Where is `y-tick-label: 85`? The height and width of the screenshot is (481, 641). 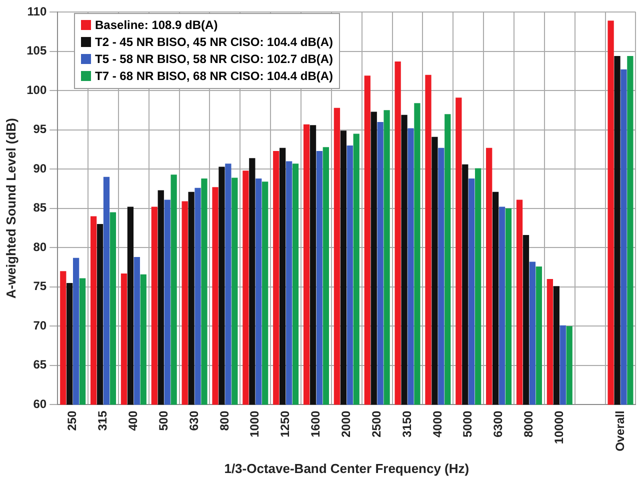 y-tick-label: 85 is located at coordinates (40, 207).